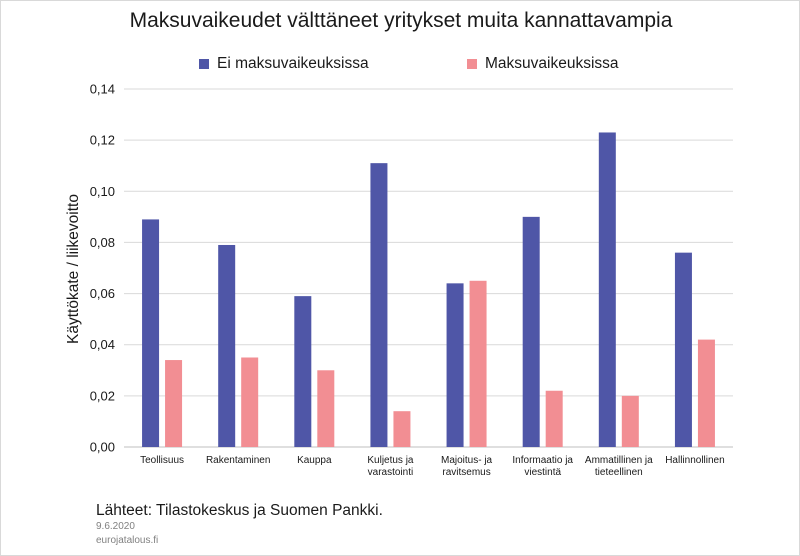  Describe the element at coordinates (542, 472) in the screenshot. I see `x-category-label: viestintä` at that location.